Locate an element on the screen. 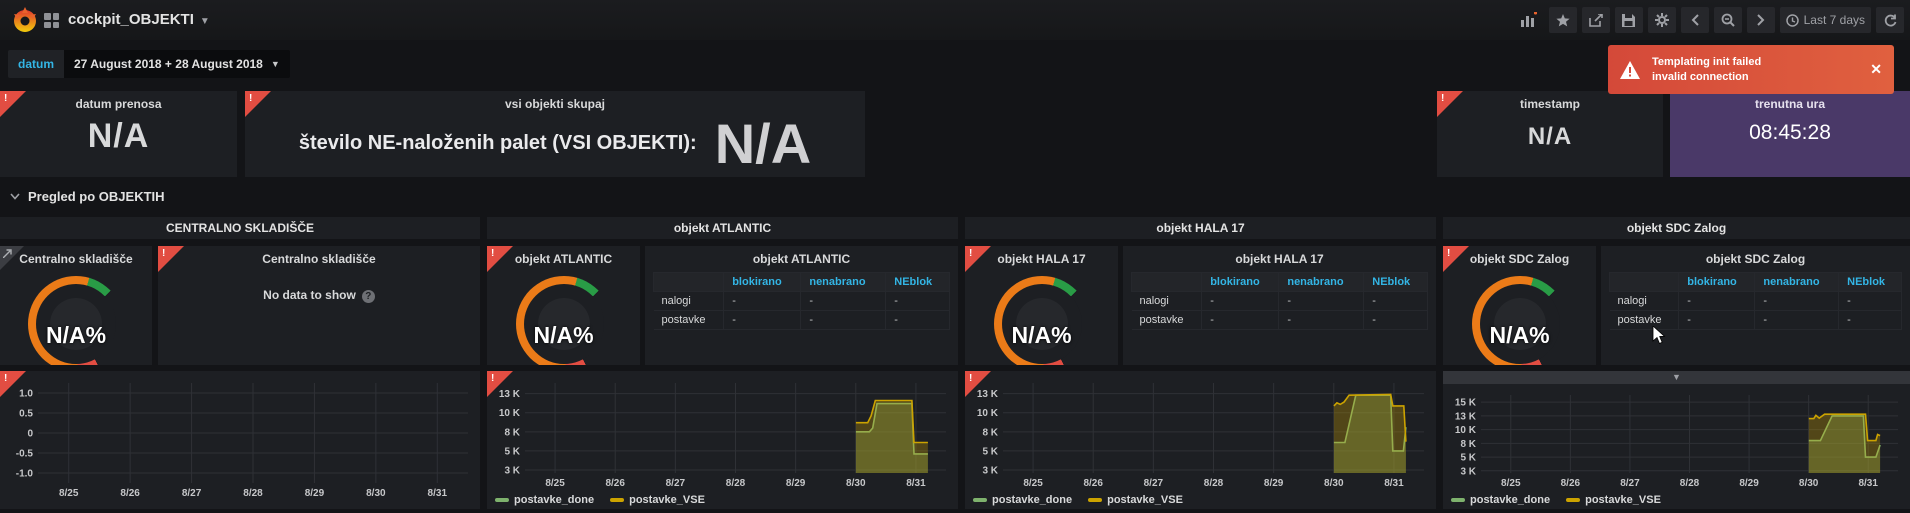  svg-text: 8/26 is located at coordinates (1093, 483).